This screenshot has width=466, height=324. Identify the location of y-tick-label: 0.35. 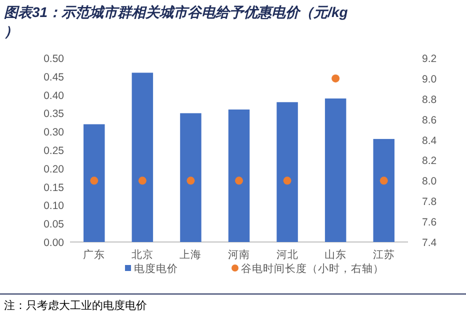
(54, 114).